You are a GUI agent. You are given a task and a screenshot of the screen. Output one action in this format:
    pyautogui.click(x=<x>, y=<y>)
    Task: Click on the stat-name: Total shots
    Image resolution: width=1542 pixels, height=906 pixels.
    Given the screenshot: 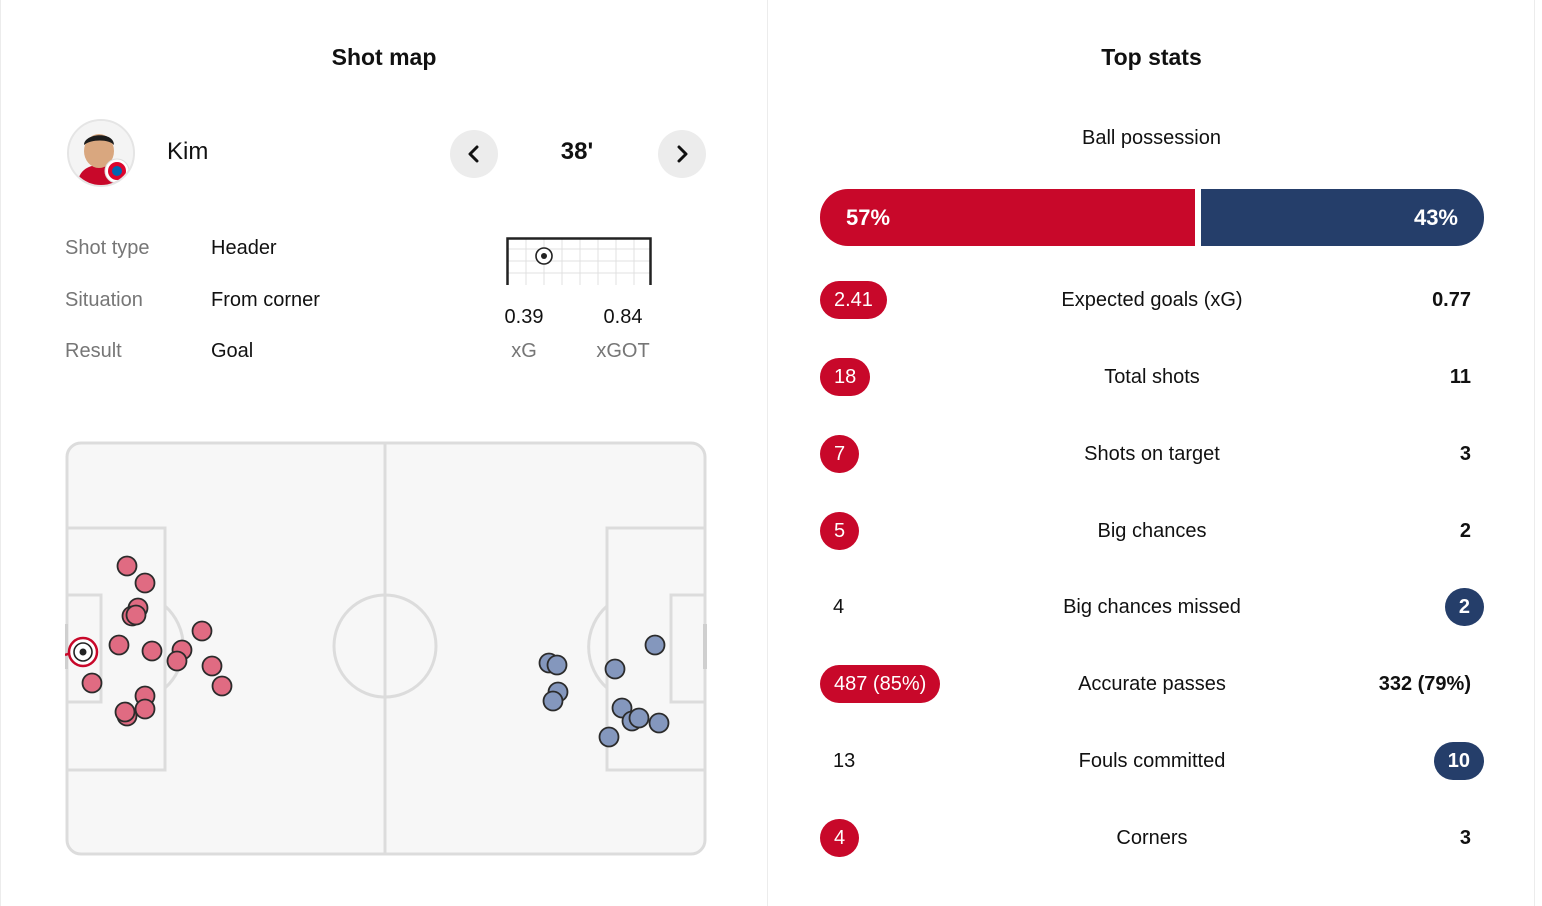 What is the action you would take?
    pyautogui.click(x=1152, y=377)
    